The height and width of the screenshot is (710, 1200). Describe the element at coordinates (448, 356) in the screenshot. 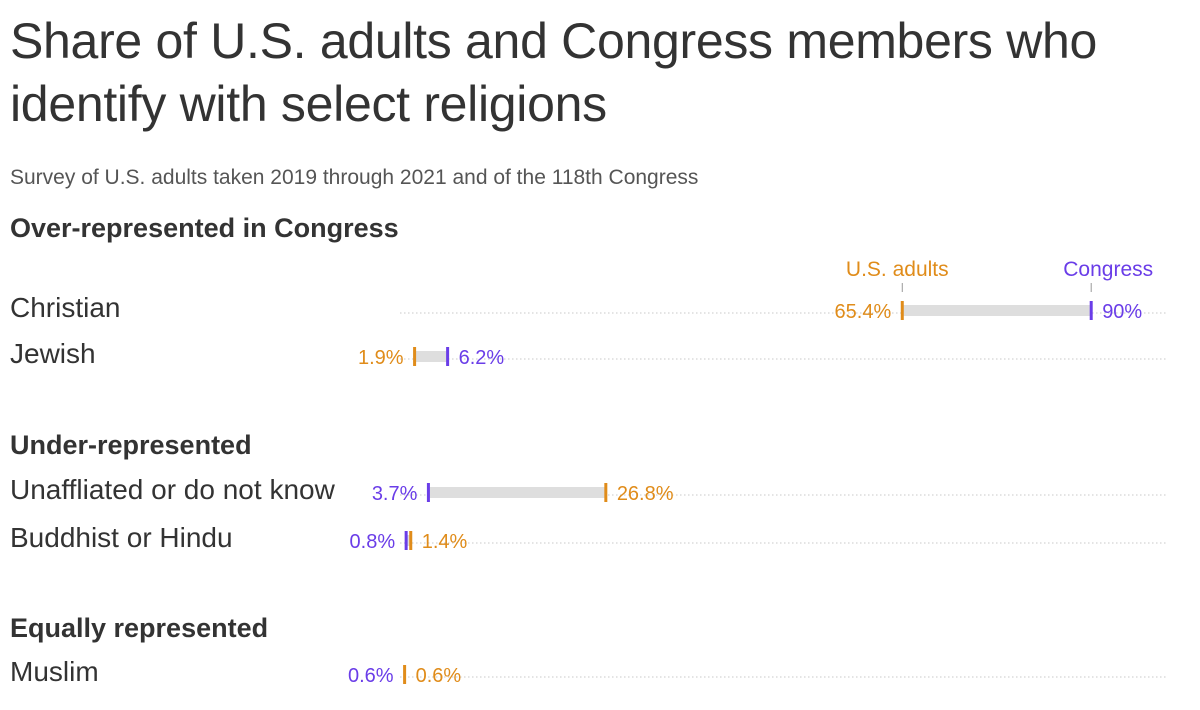

I see `congress-mark-jewish` at that location.